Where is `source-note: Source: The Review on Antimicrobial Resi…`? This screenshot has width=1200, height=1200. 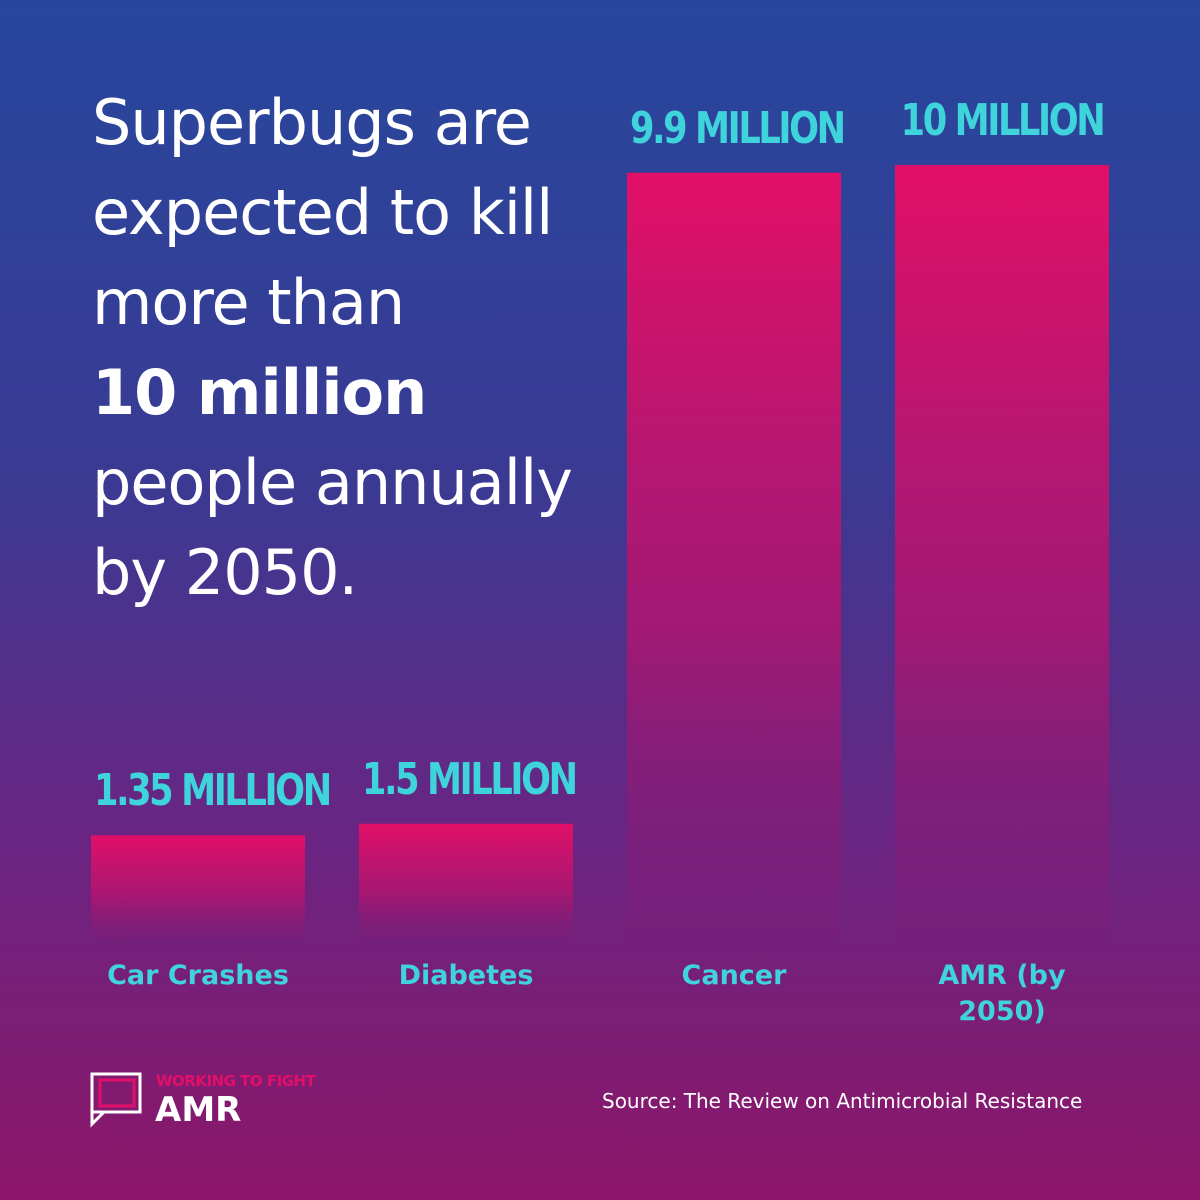
source-note: Source: The Review on Antimicrobial Resi… is located at coordinates (842, 1101).